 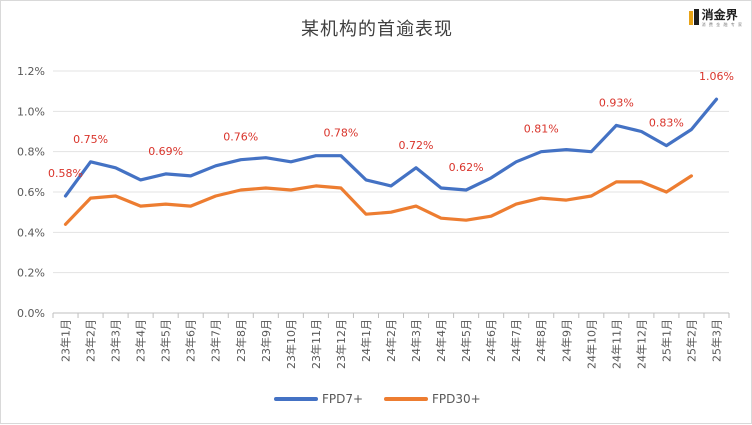 I want to click on brand-logo: 消金界 消 费 金 融 专 家, so click(x=715, y=17).